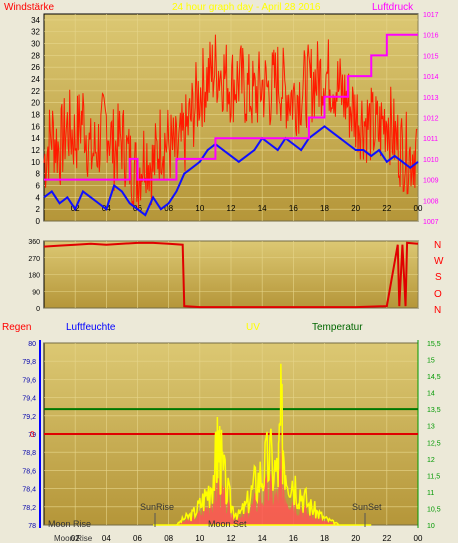 Image resolution: width=458 pixels, height=543 pixels. Describe the element at coordinates (258, 480) in the screenshot. I see `solar-radiation-area` at that location.